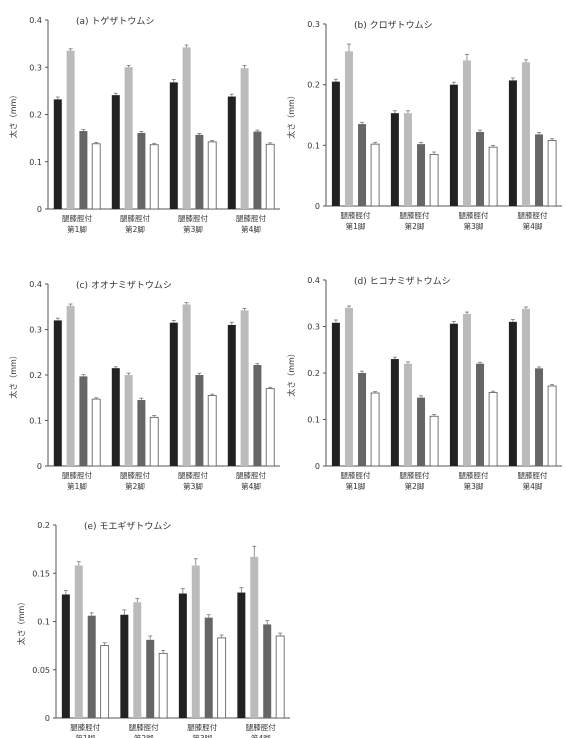 Image resolution: width=566 pixels, height=738 pixels. I want to click on y-tick-label: 0.15, so click(41, 573).